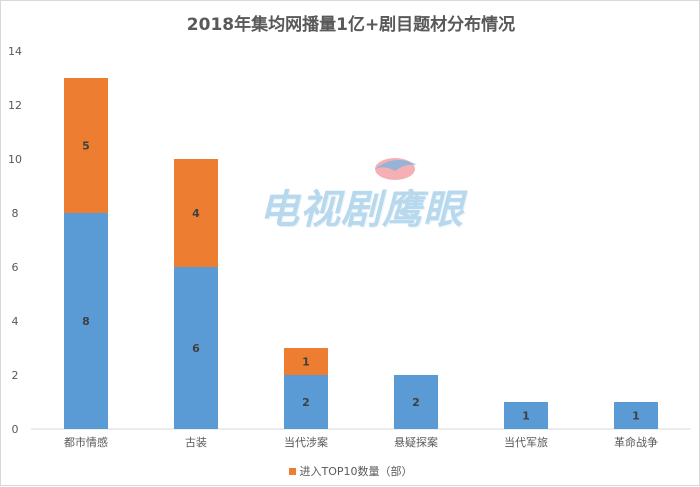  I want to click on x-category-label: 当代涉案, so click(306, 442).